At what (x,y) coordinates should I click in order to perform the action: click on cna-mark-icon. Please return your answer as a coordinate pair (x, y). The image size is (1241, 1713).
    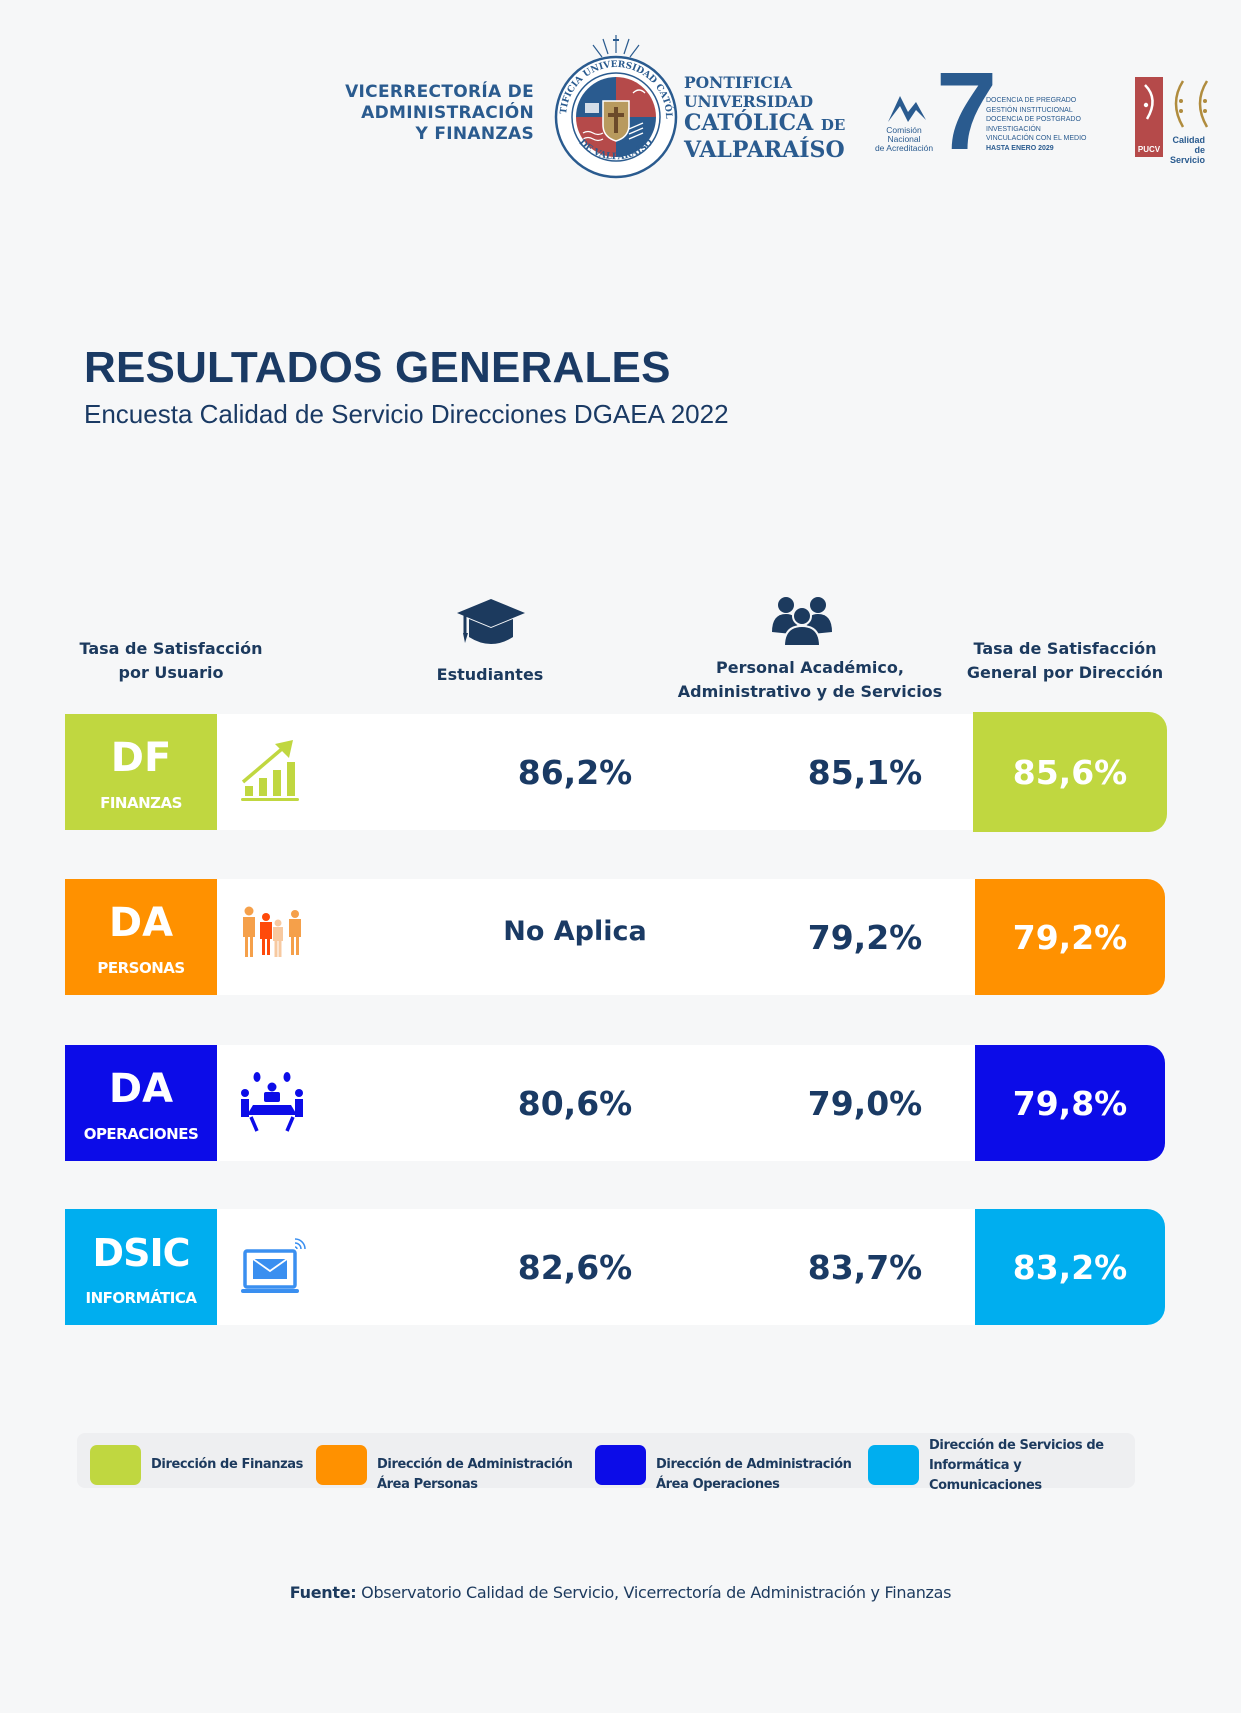
    Looking at the image, I should click on (907, 109).